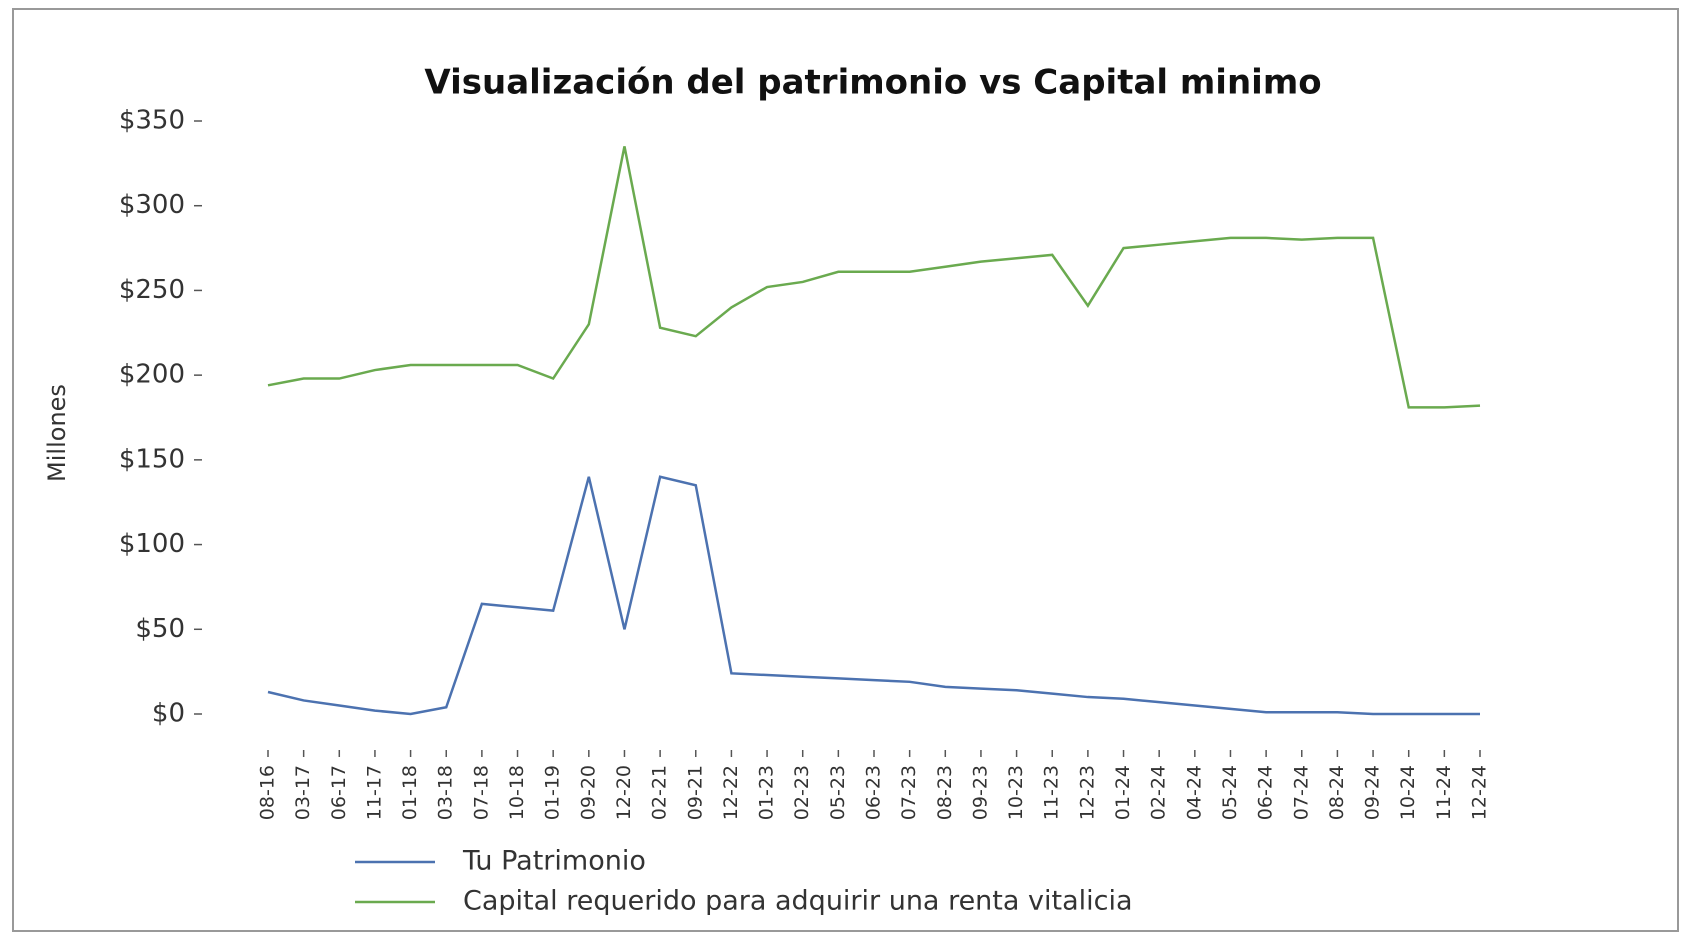  Describe the element at coordinates (1408, 792) in the screenshot. I see `x-tick-label: 10-24` at that location.